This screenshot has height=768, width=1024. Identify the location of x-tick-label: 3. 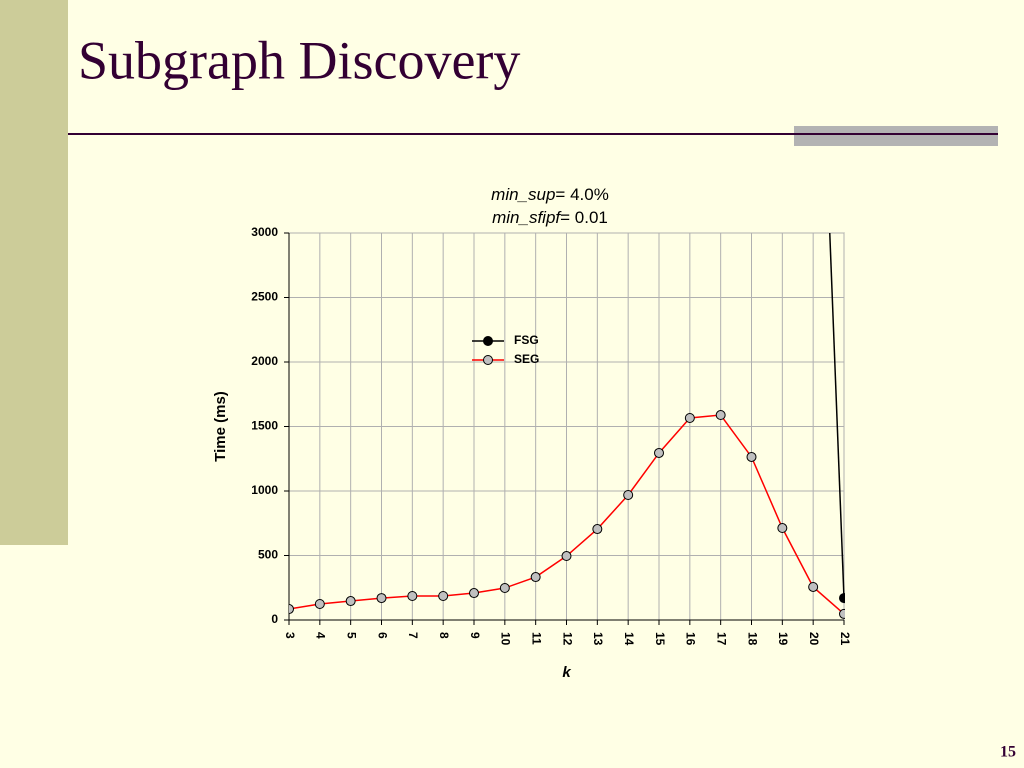
(290, 635).